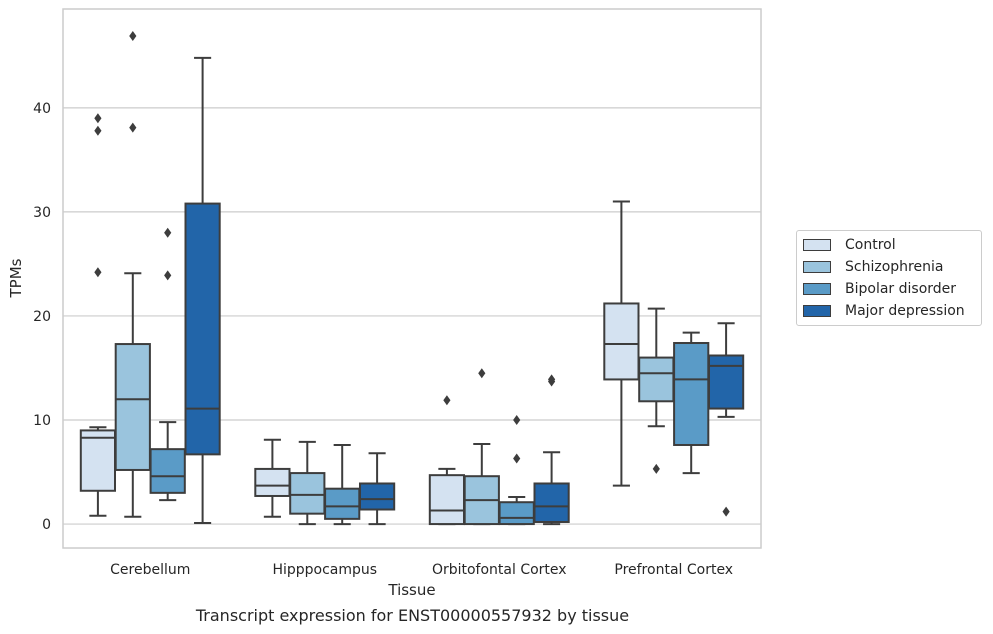  What do you see at coordinates (905, 311) in the screenshot?
I see `legend-label-major-depression: Major depression` at bounding box center [905, 311].